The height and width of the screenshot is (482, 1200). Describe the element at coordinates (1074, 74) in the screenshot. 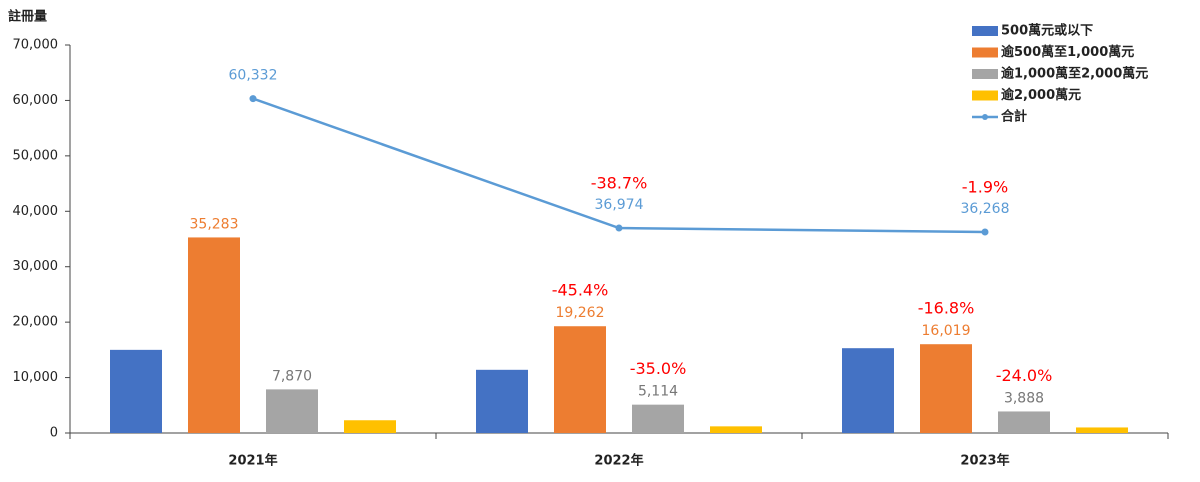

I see `legend-label: 逾1,000萬至2,000萬元` at that location.